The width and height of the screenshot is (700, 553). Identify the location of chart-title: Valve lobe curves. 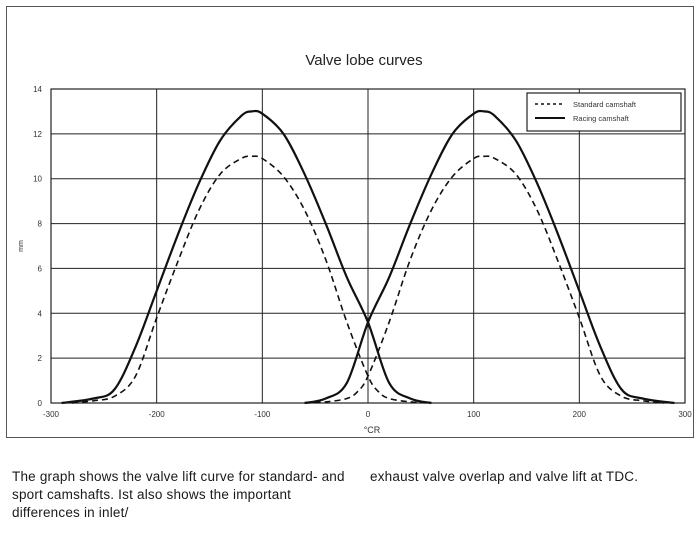
(363, 60).